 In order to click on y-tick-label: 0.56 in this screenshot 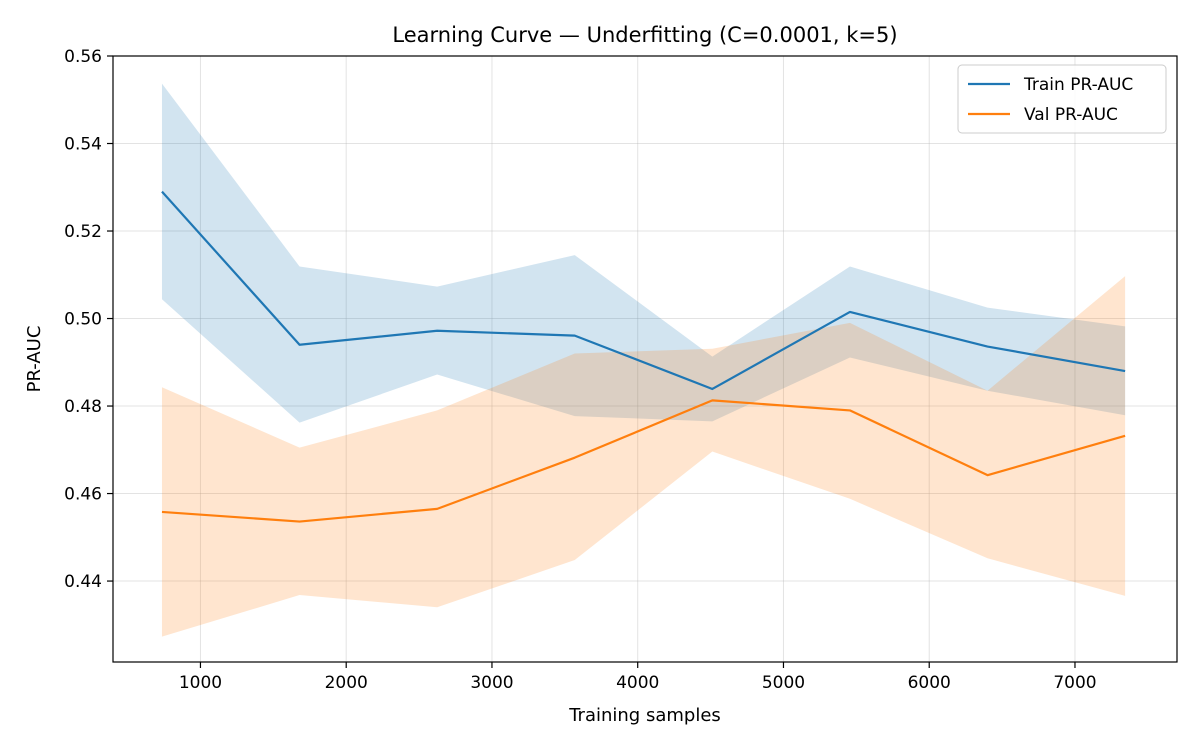, I will do `click(83, 57)`.